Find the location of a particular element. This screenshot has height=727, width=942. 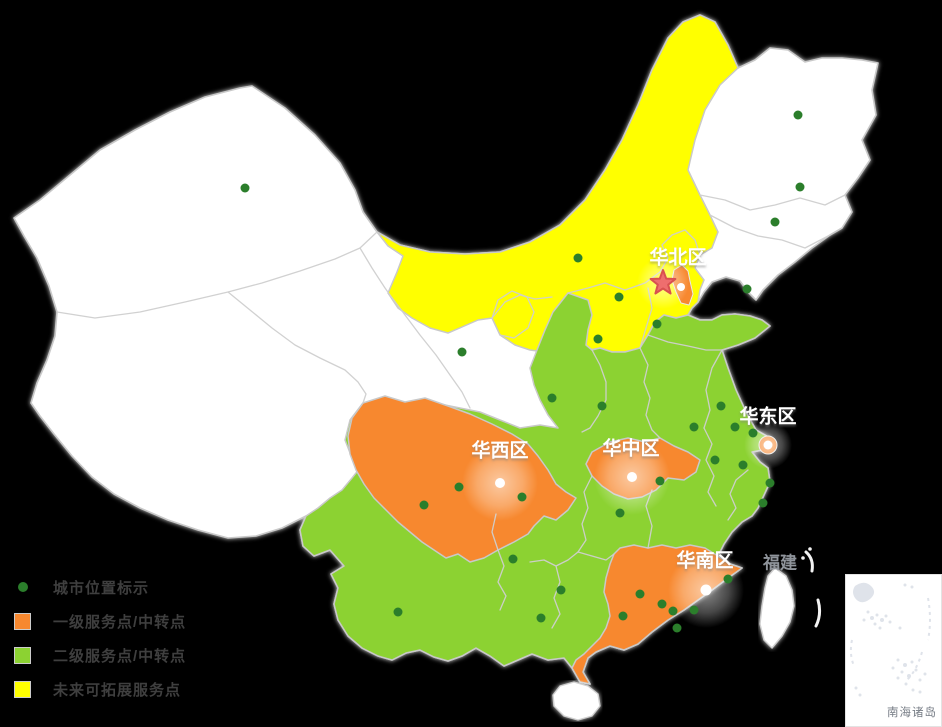

legend-item-level1: 一级服务点/中转点 is located at coordinates (100, 621).